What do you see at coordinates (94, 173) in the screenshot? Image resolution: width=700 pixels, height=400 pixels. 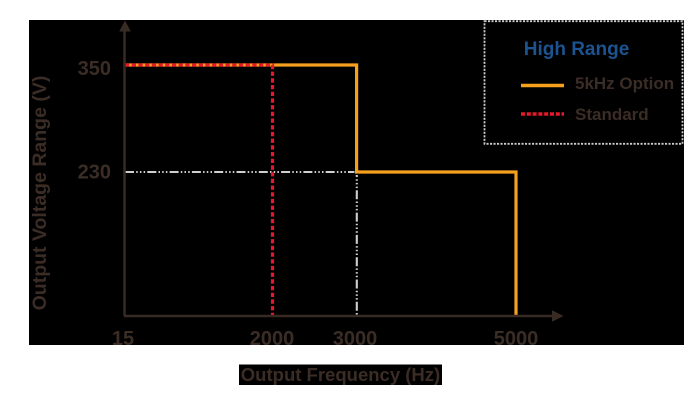 I see `svg-text: 230` at bounding box center [94, 173].